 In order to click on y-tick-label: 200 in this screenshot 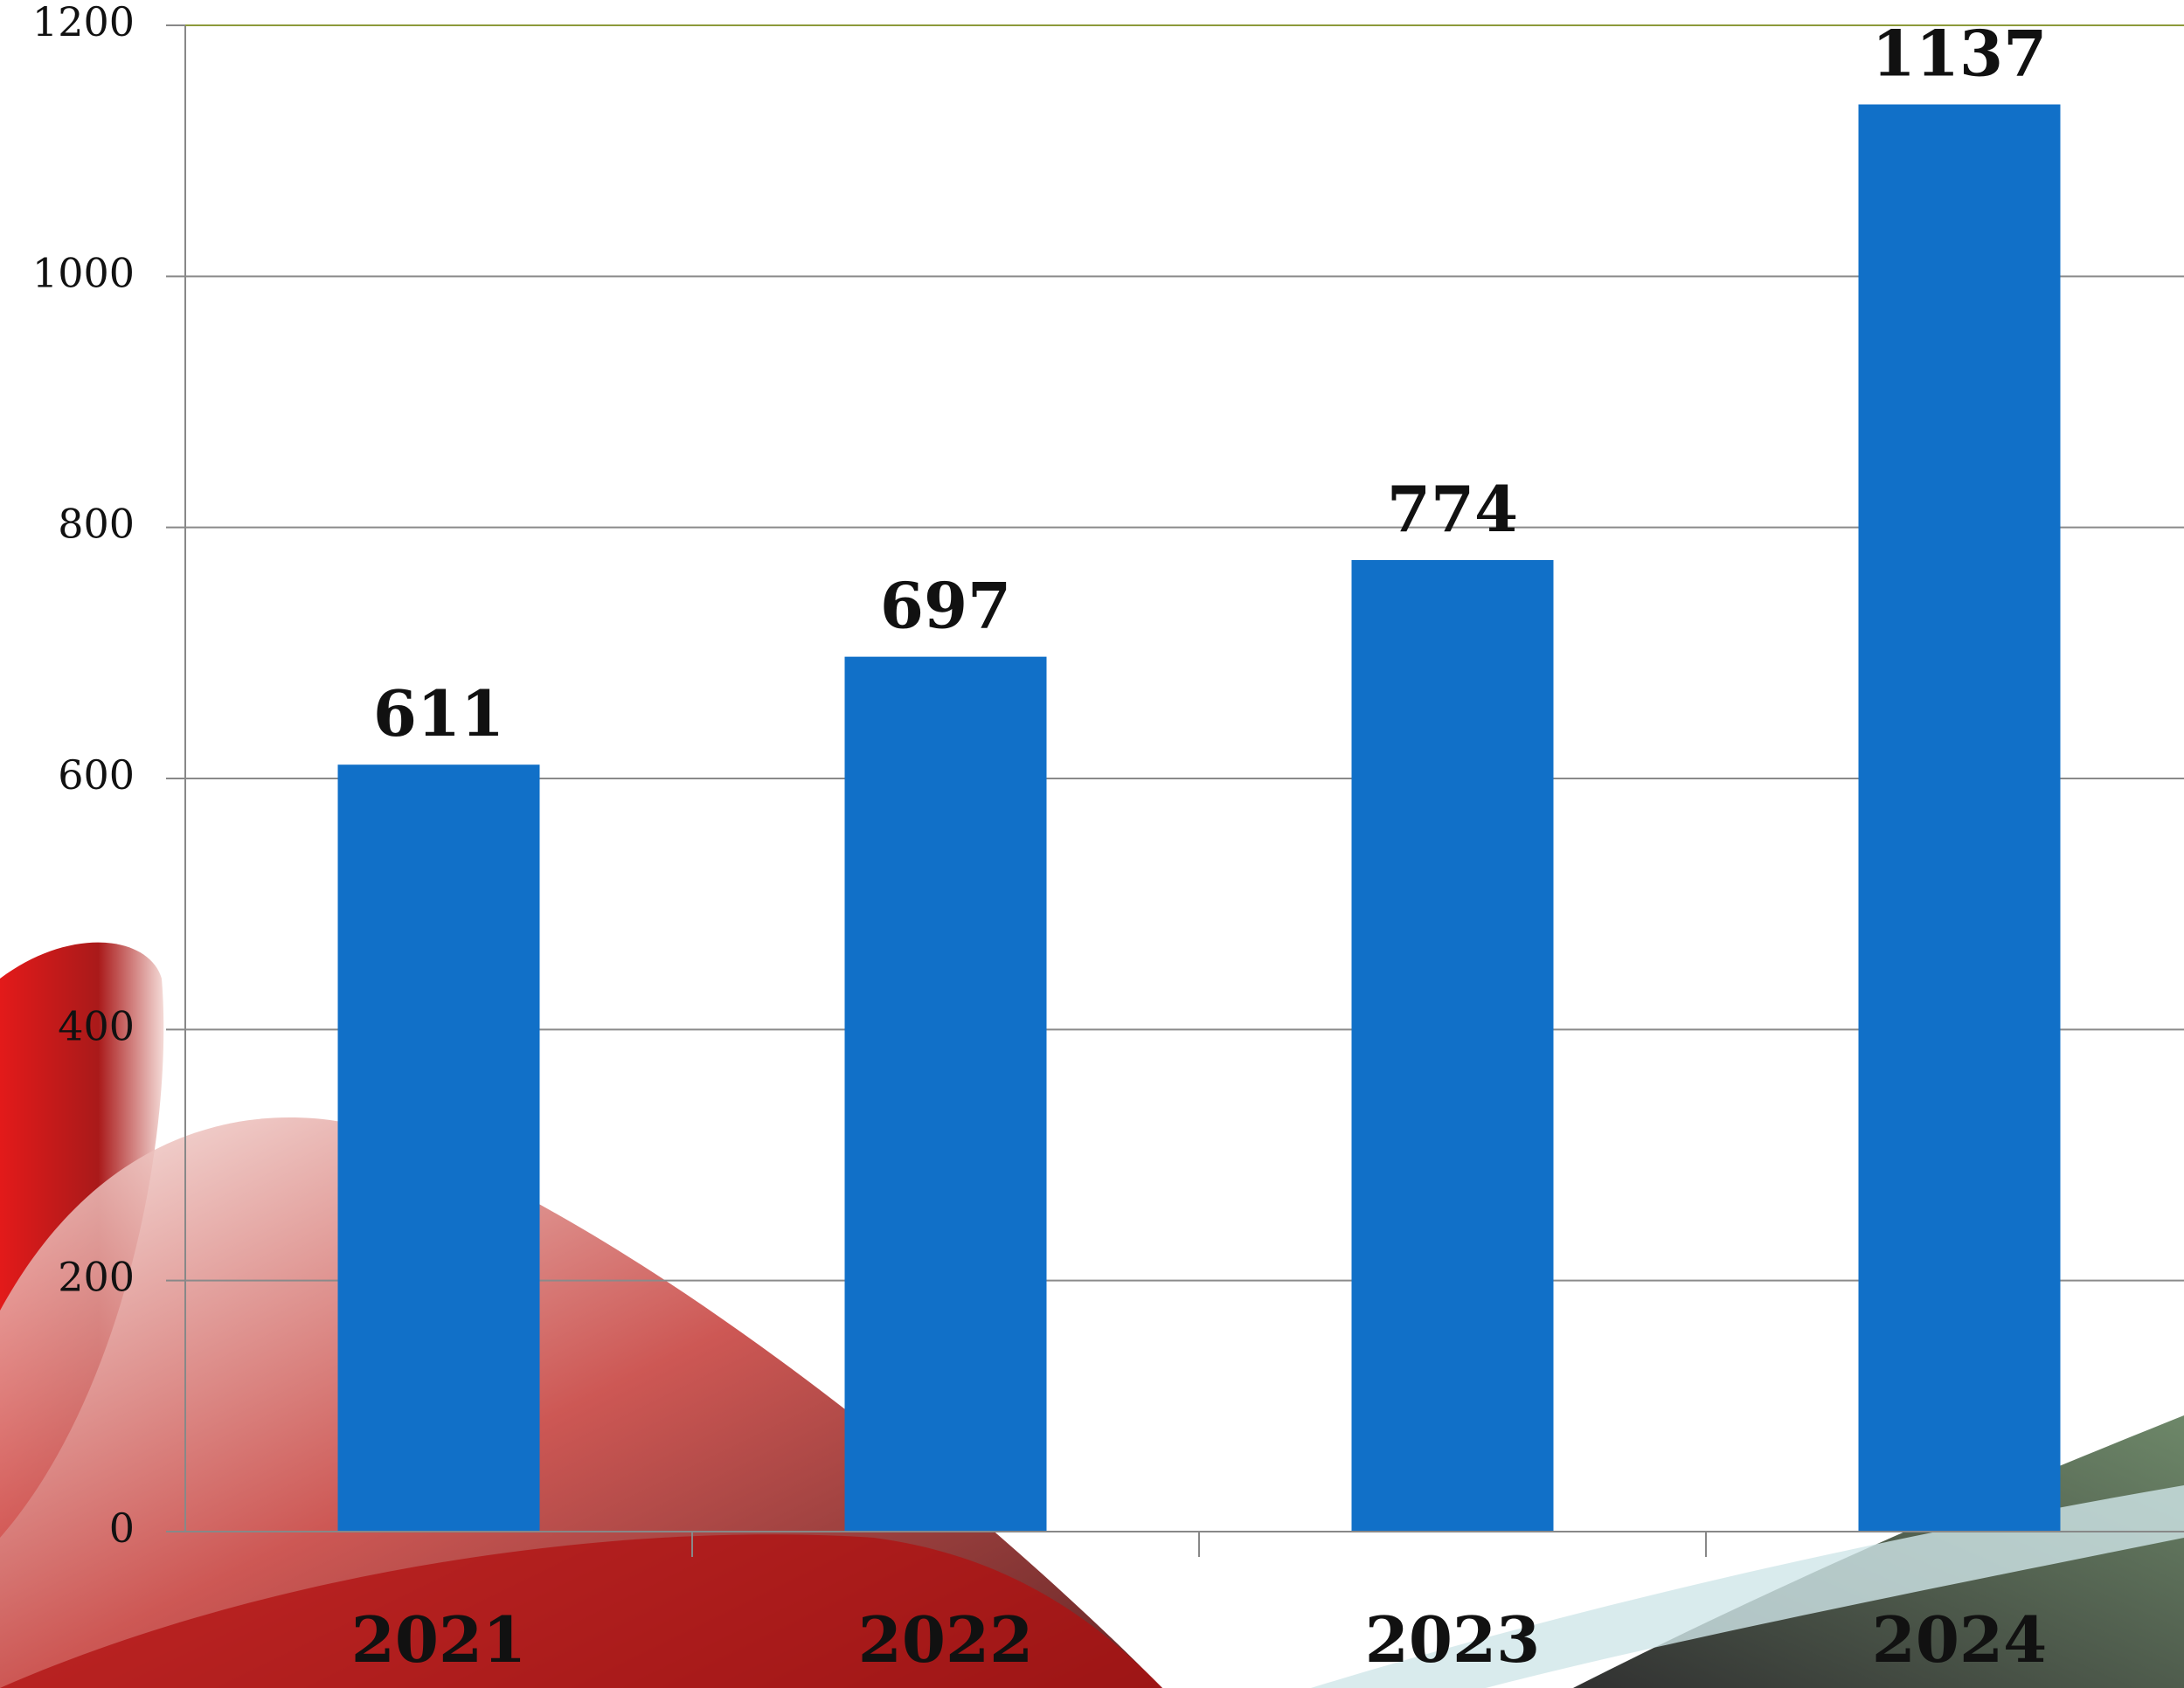, I will do `click(96, 1277)`.